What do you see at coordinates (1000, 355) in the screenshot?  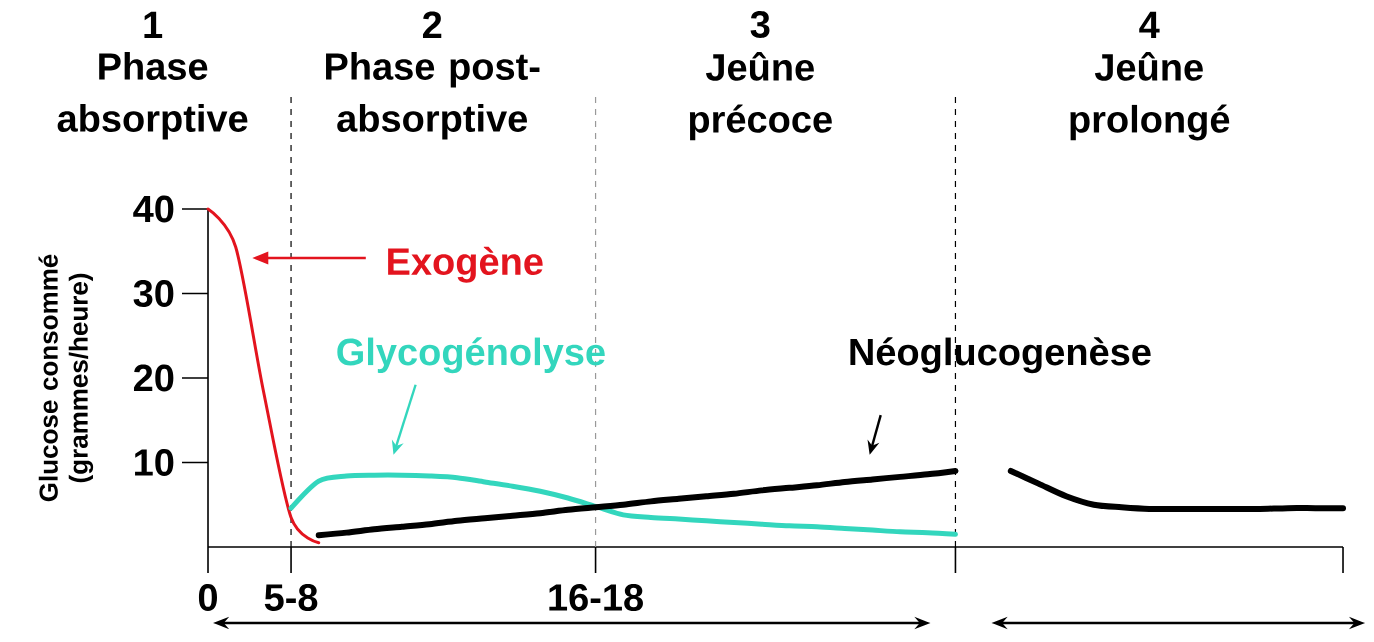 I see `text: Néoglucogenèse` at bounding box center [1000, 355].